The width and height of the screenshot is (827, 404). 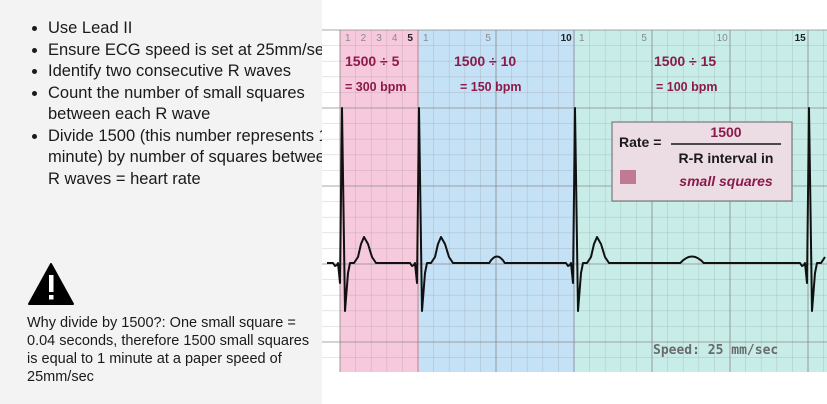 What do you see at coordinates (491, 87) in the screenshot?
I see `zone-150-result: = 150 bpm` at bounding box center [491, 87].